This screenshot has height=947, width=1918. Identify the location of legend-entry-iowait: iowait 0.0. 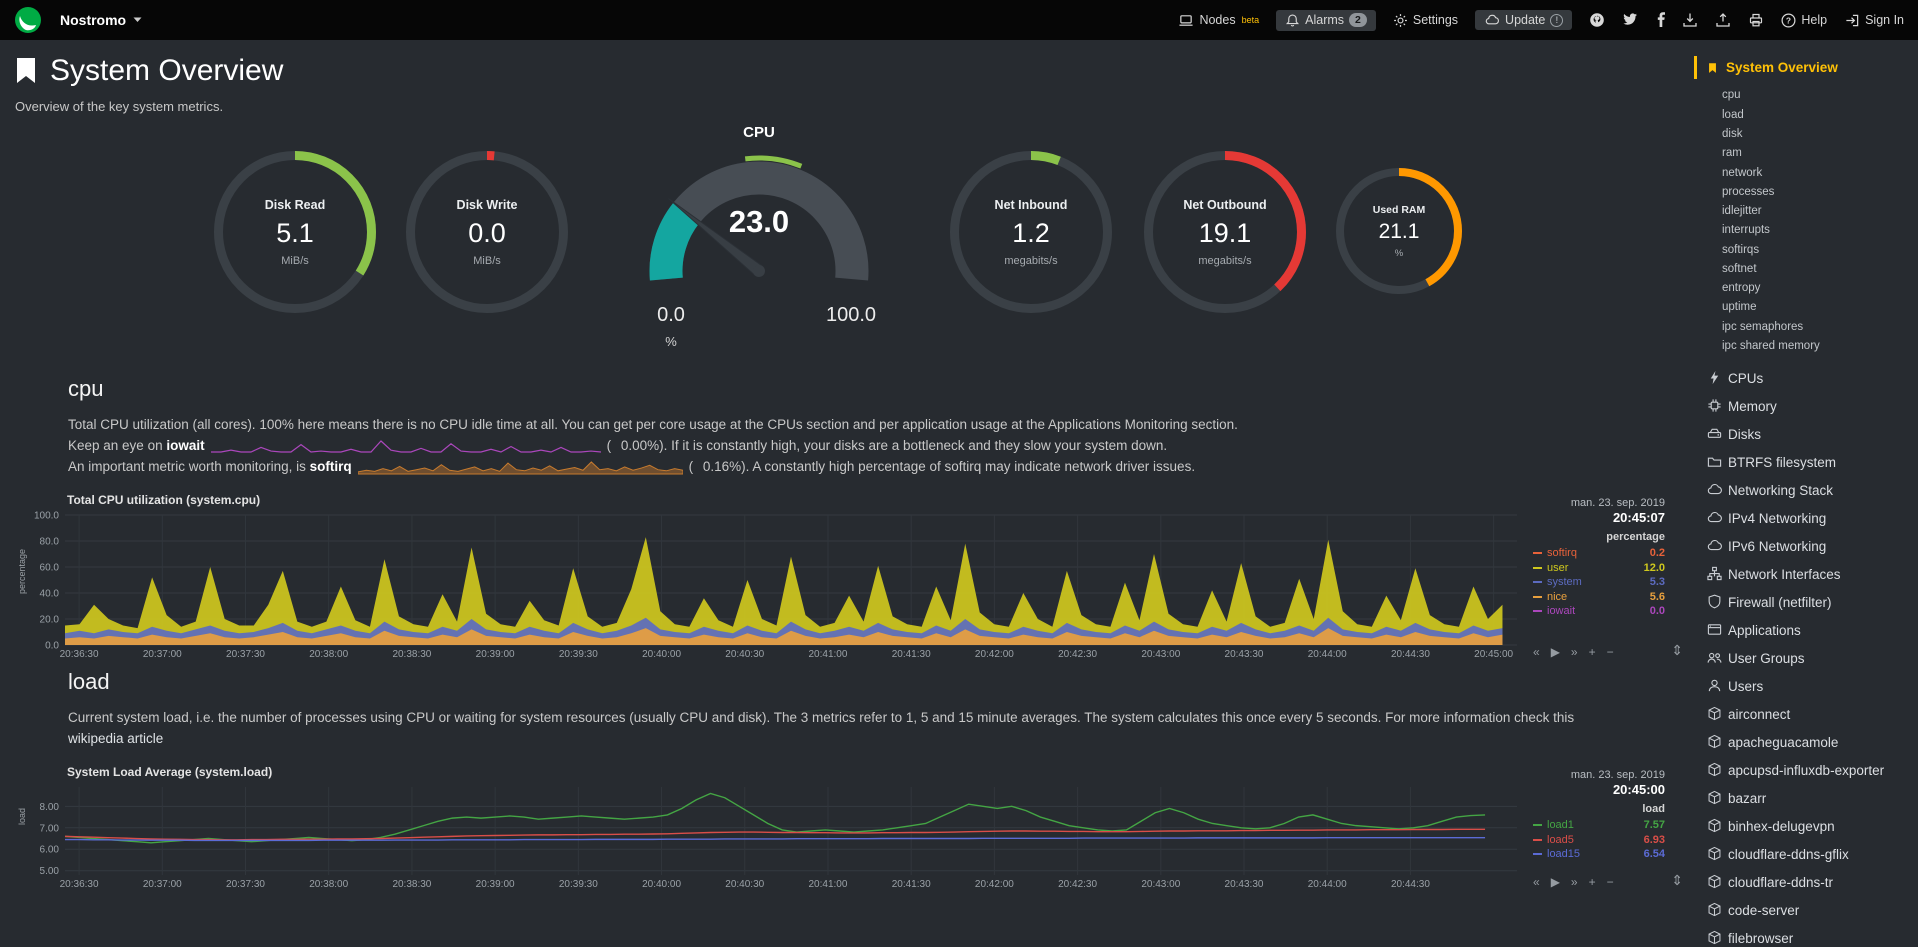
(1599, 611).